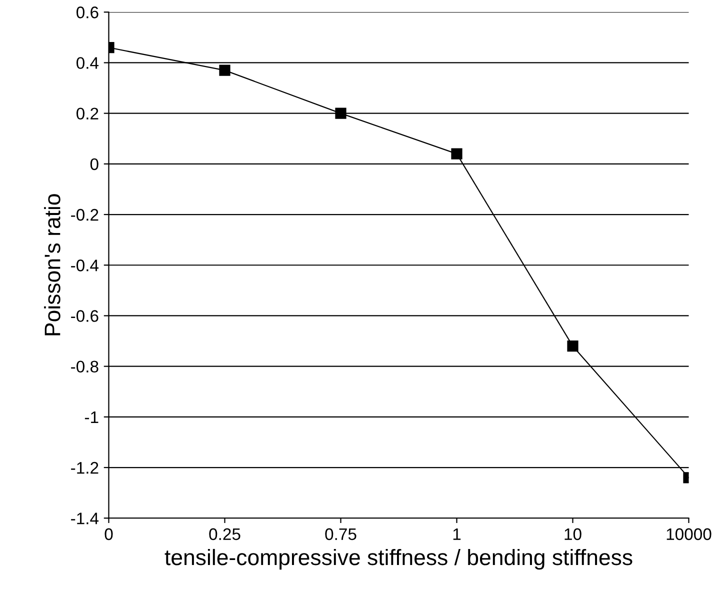 The image size is (725, 606). Describe the element at coordinates (108, 534) in the screenshot. I see `x-tick-label: 0` at that location.